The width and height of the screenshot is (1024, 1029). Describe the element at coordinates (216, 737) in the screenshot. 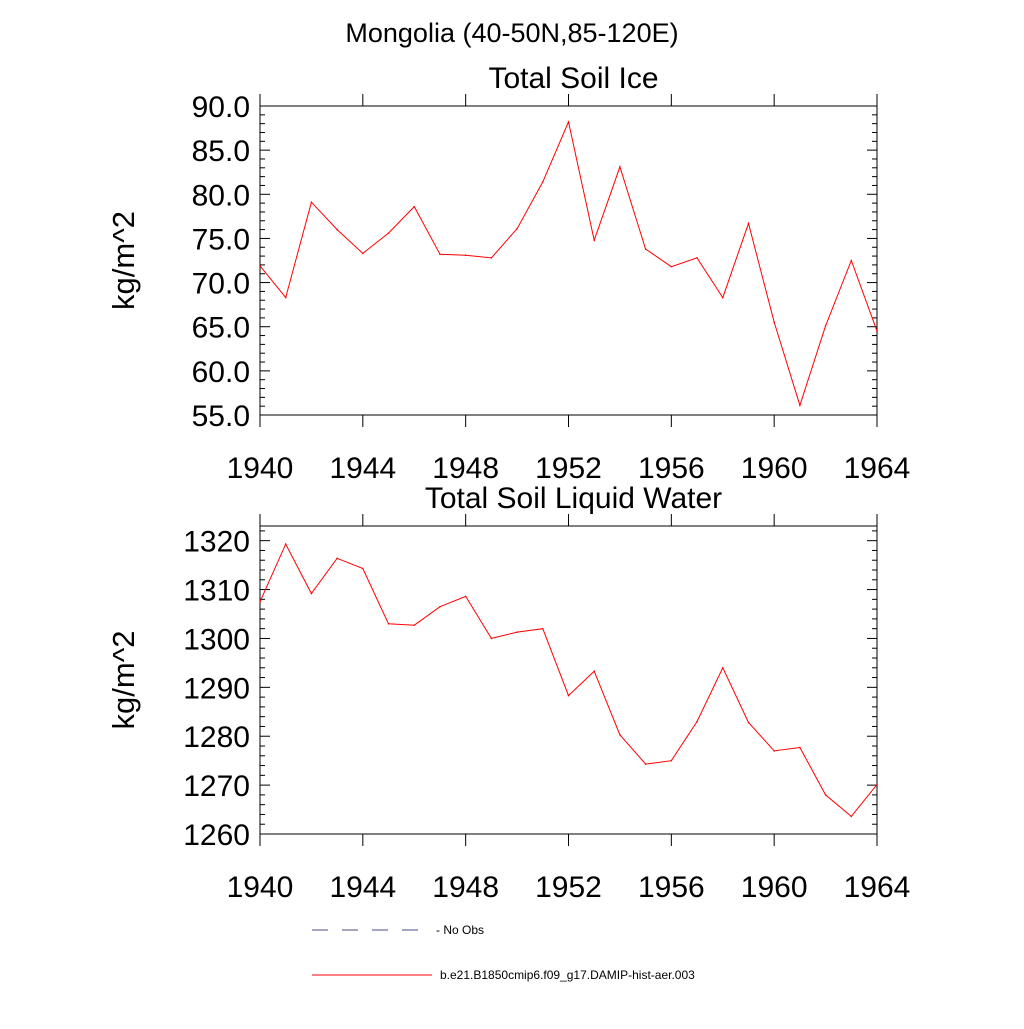

I see `y-tick-label: 1280` at that location.